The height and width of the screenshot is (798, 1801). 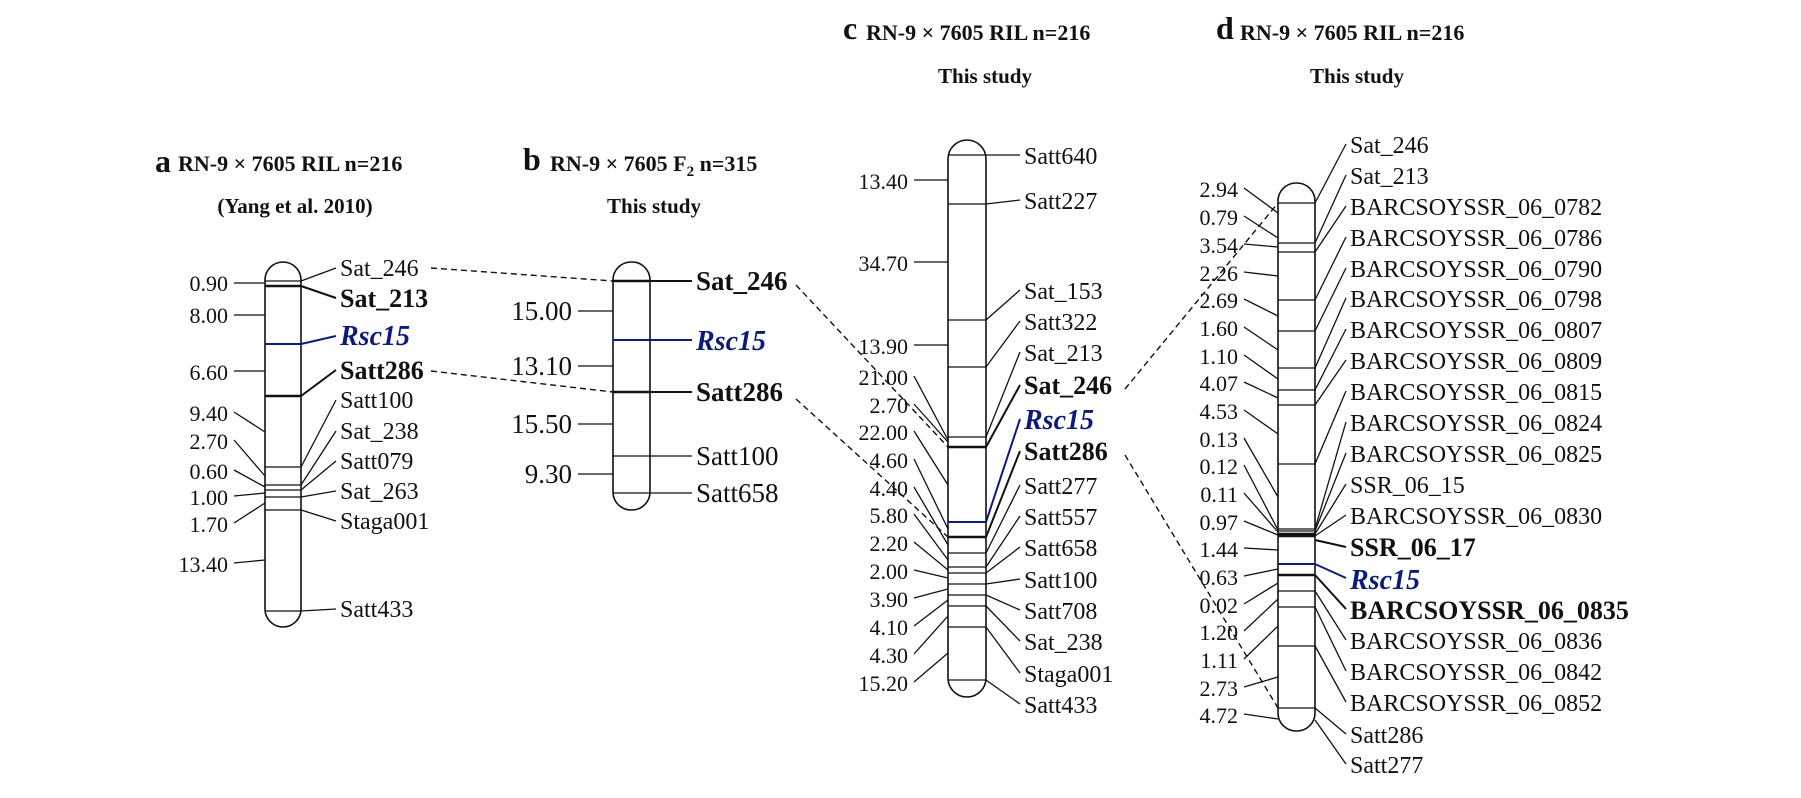 I want to click on marker-label: BARCSOYSSR_06_0825, so click(x=1476, y=455).